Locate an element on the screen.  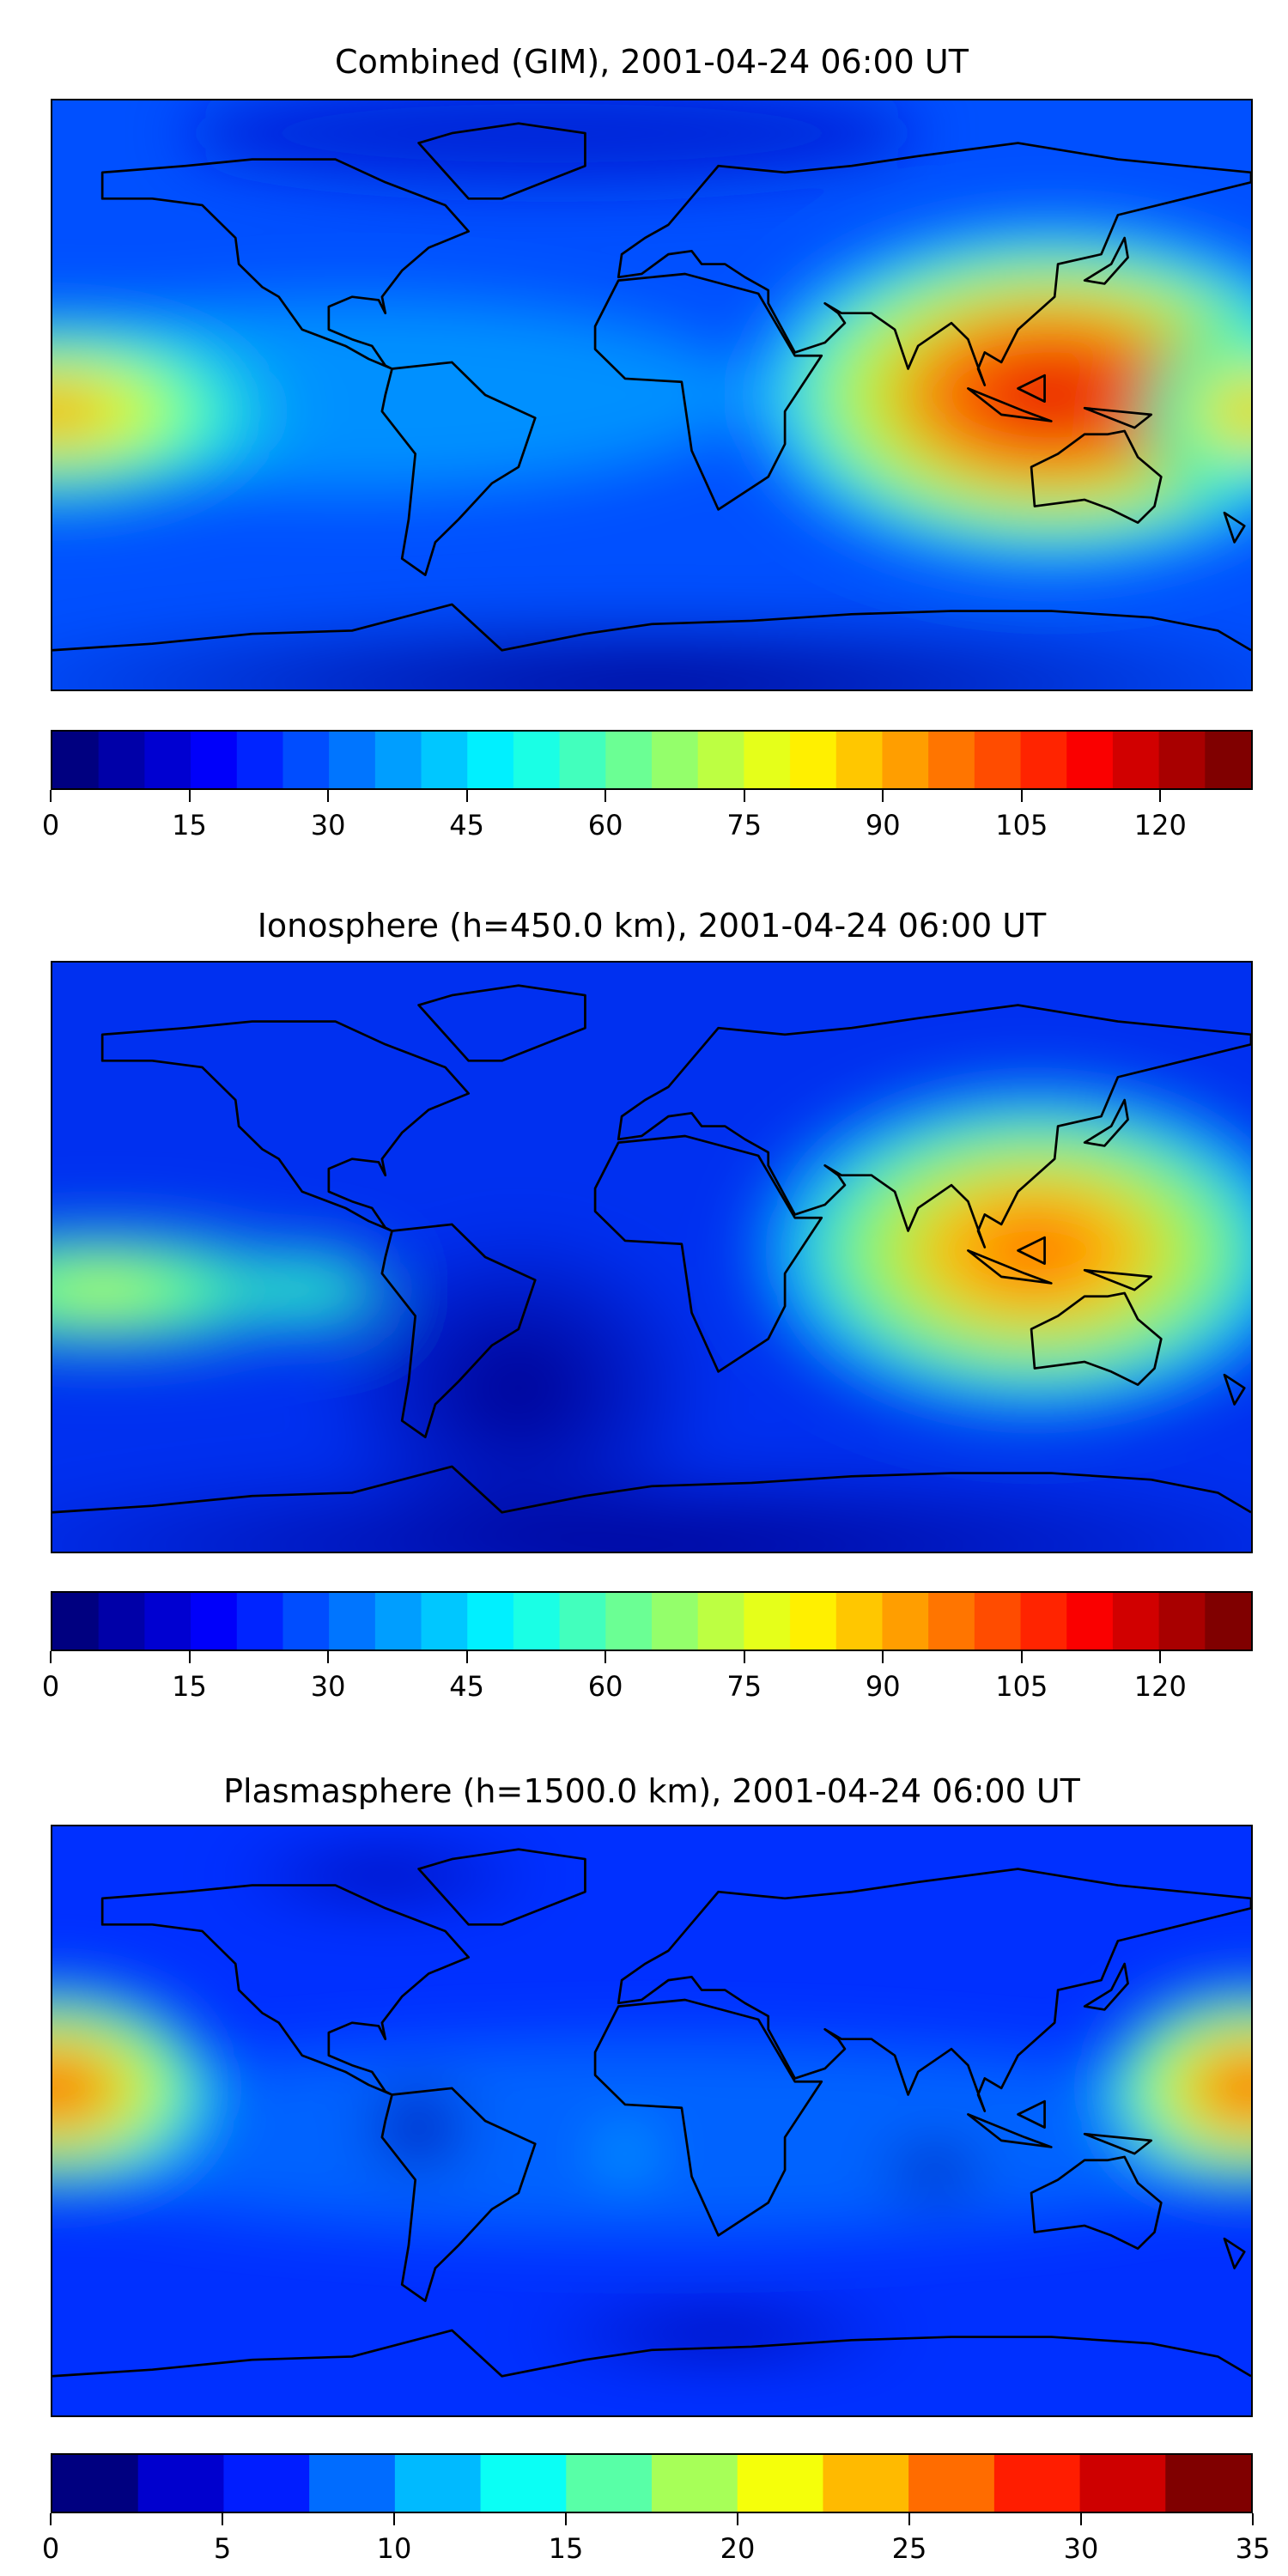
colorbar-ticks-ionosphere: 0 15 30 45 60 75 90 105 120 is located at coordinates (647, 1677).